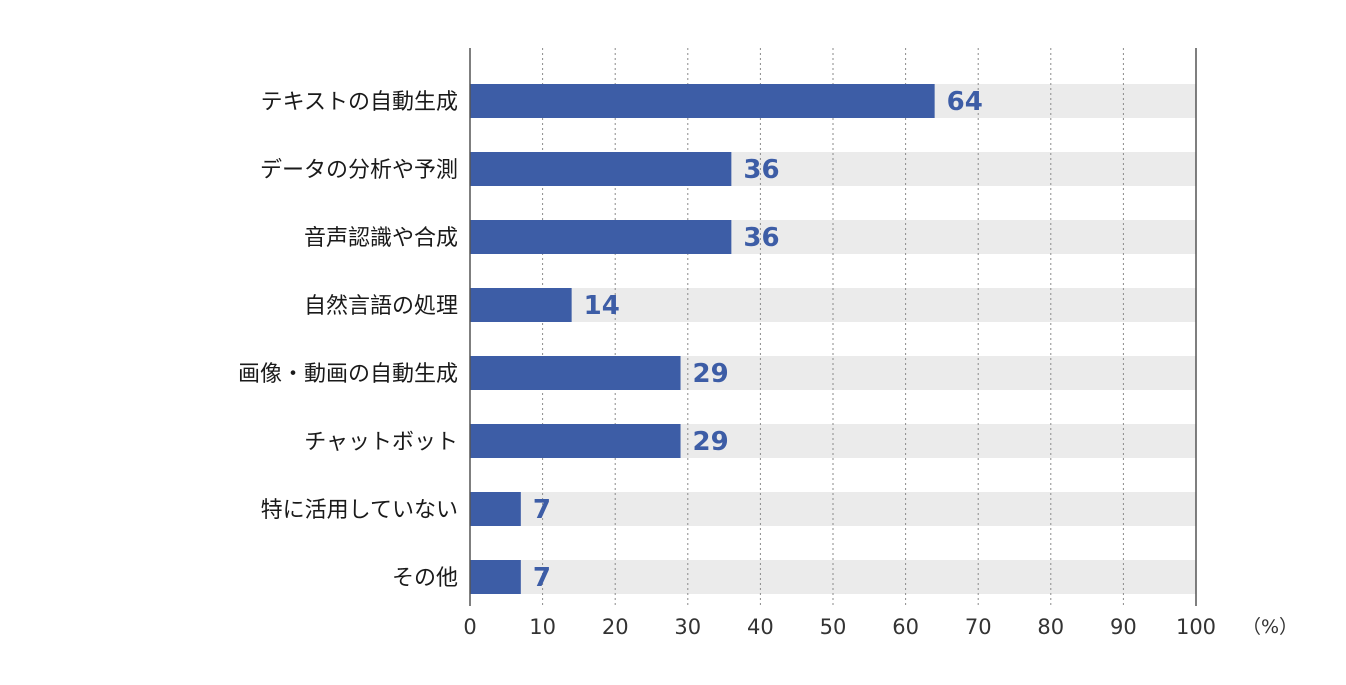  What do you see at coordinates (602, 306) in the screenshot?
I see `value-label: 14` at bounding box center [602, 306].